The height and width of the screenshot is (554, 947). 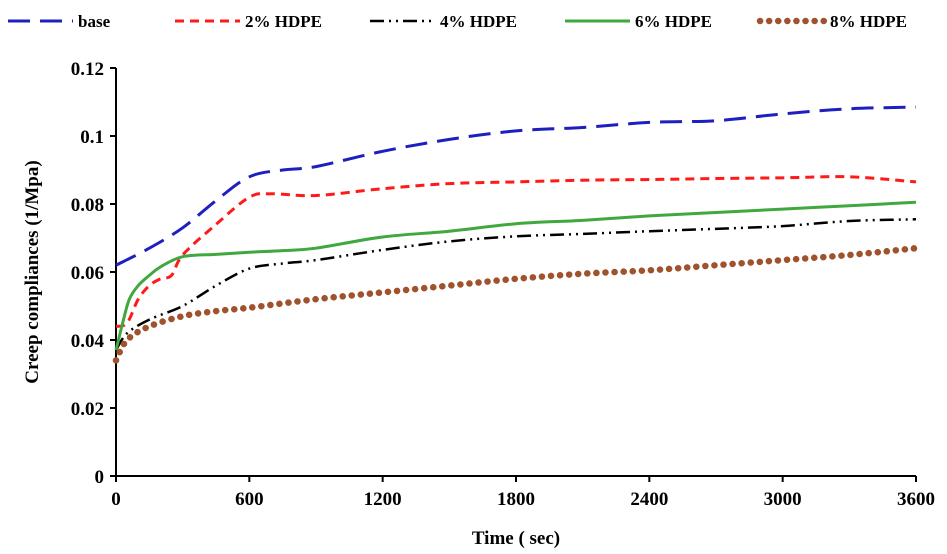 What do you see at coordinates (87, 273) in the screenshot?
I see `y-tick-label: 0.06` at bounding box center [87, 273].